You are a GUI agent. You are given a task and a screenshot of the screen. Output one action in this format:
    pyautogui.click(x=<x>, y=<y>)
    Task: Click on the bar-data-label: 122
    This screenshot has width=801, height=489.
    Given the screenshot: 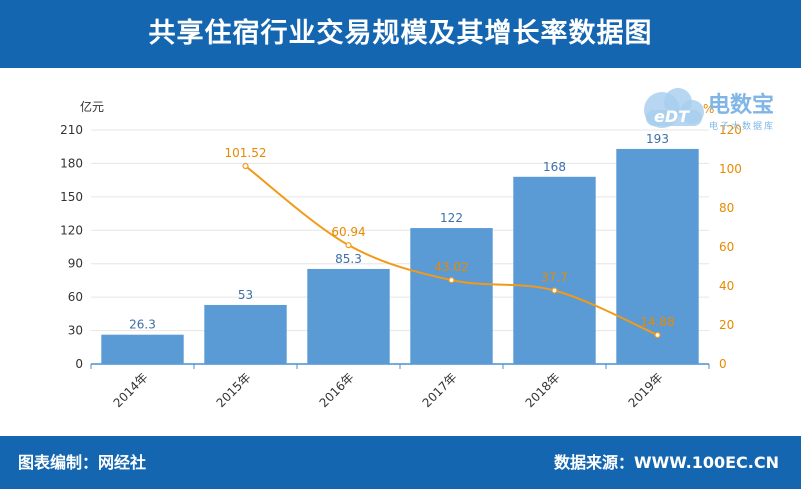 What is the action you would take?
    pyautogui.click(x=451, y=218)
    